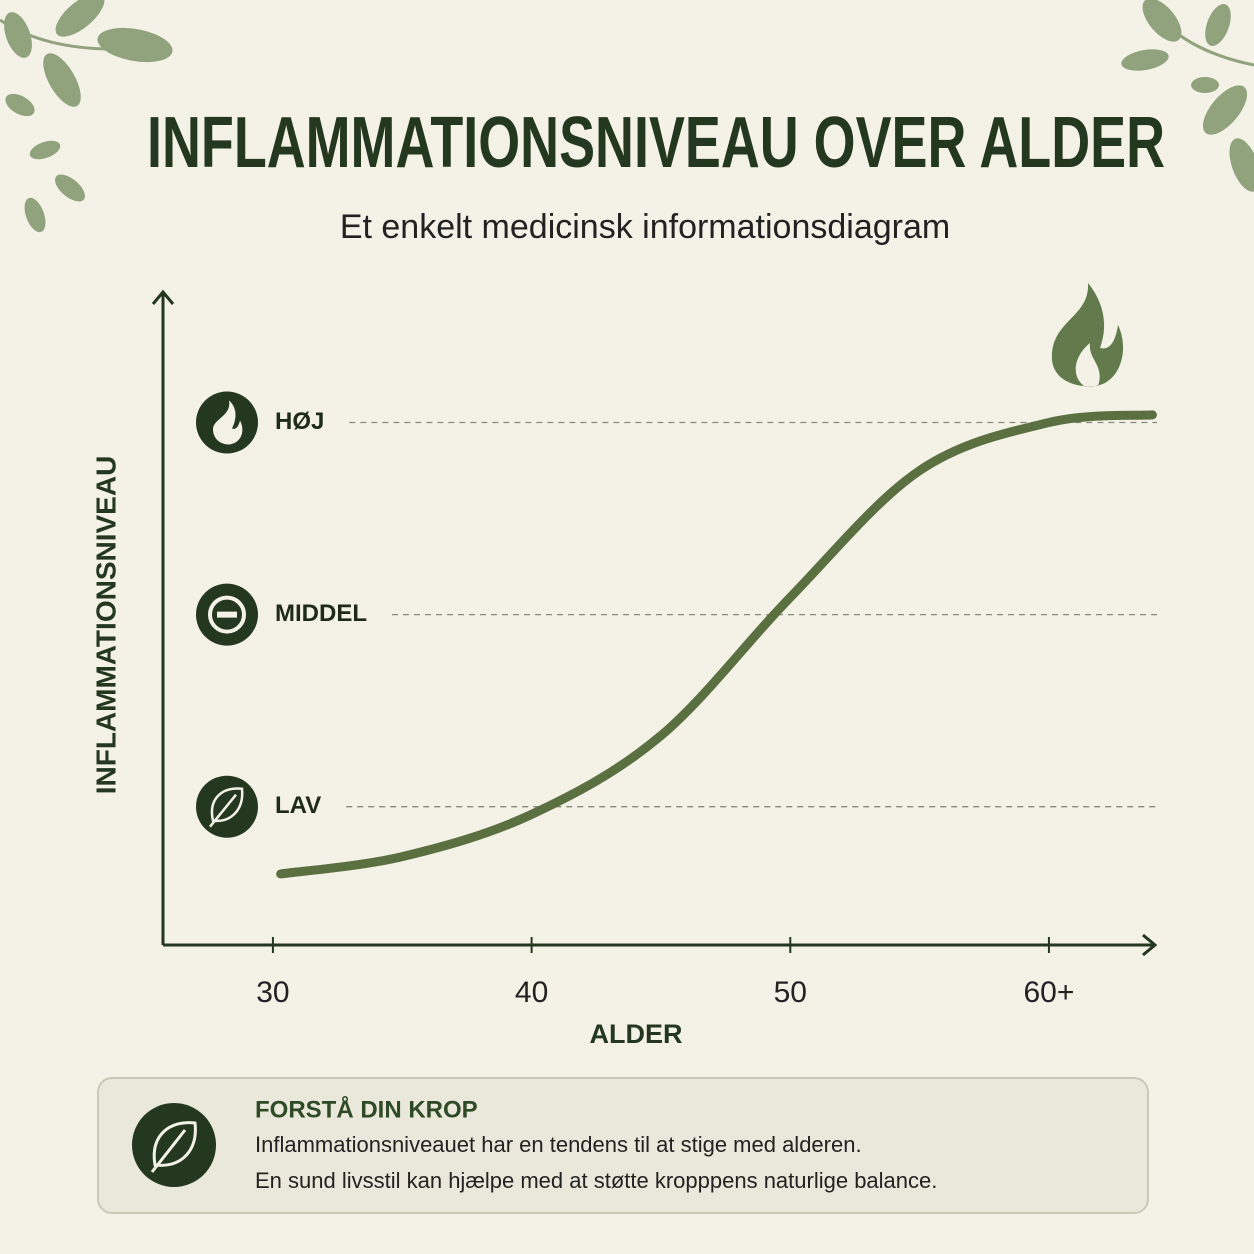  I want to click on minus-ring, so click(227, 614).